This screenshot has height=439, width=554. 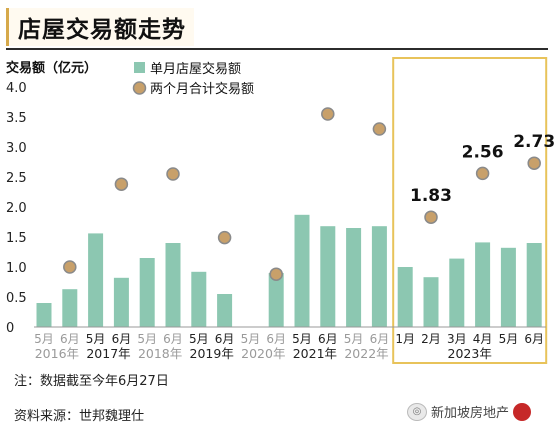 I want to click on y-axis-ticks: 0 0.5 1.0 1.5 2.0 2.5 3.0 3.5 4.0, so click(x=16, y=208).